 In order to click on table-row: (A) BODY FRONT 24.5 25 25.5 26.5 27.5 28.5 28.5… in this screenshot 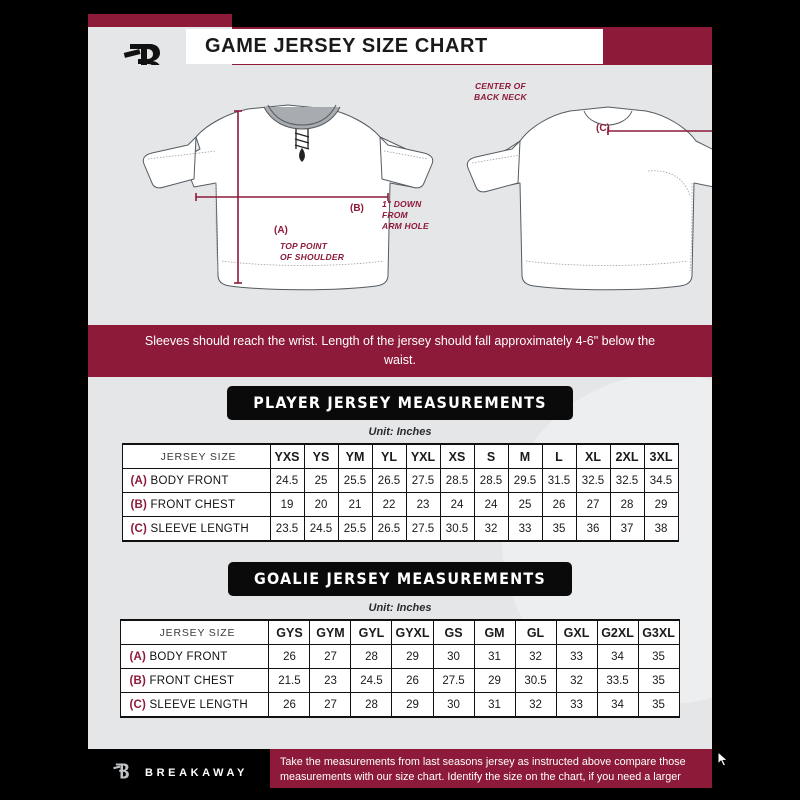, I will do `click(400, 480)`.